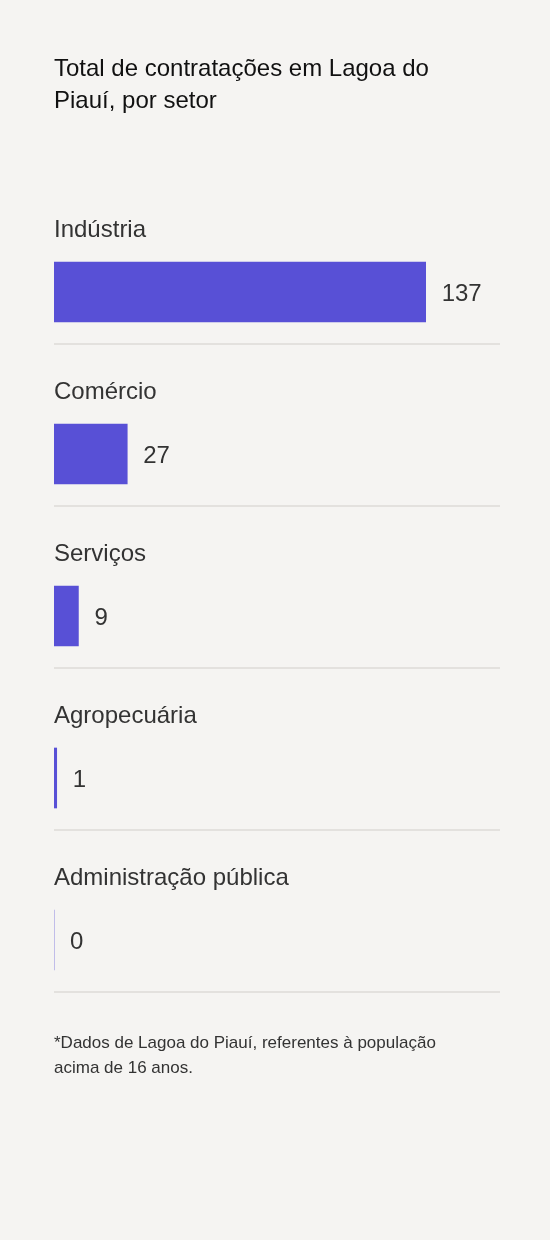  Describe the element at coordinates (77, 940) in the screenshot. I see `data-label: 0` at that location.